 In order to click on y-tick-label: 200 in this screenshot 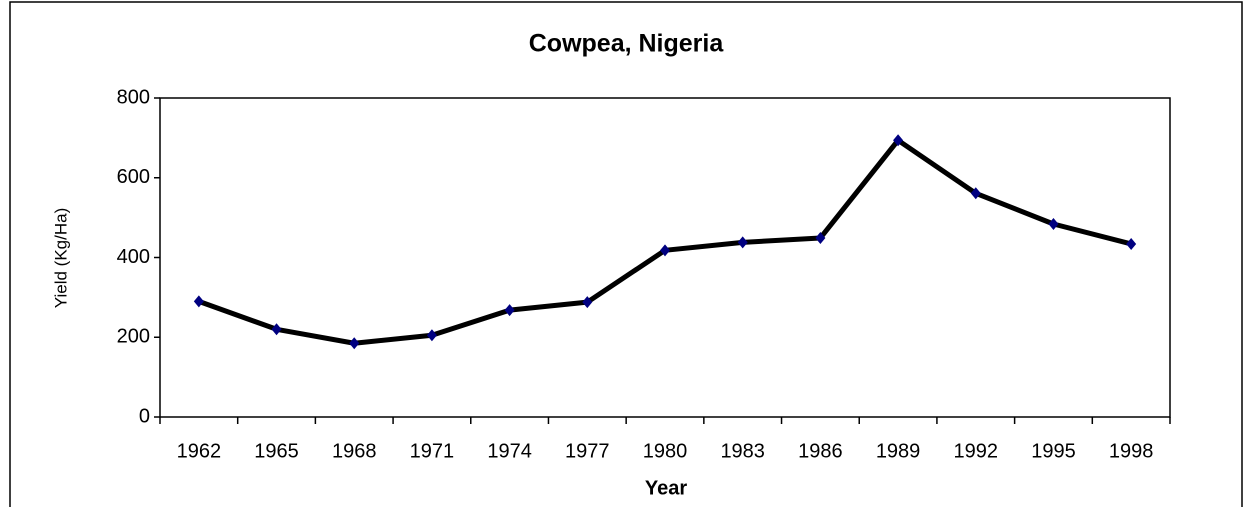, I will do `click(133, 337)`.